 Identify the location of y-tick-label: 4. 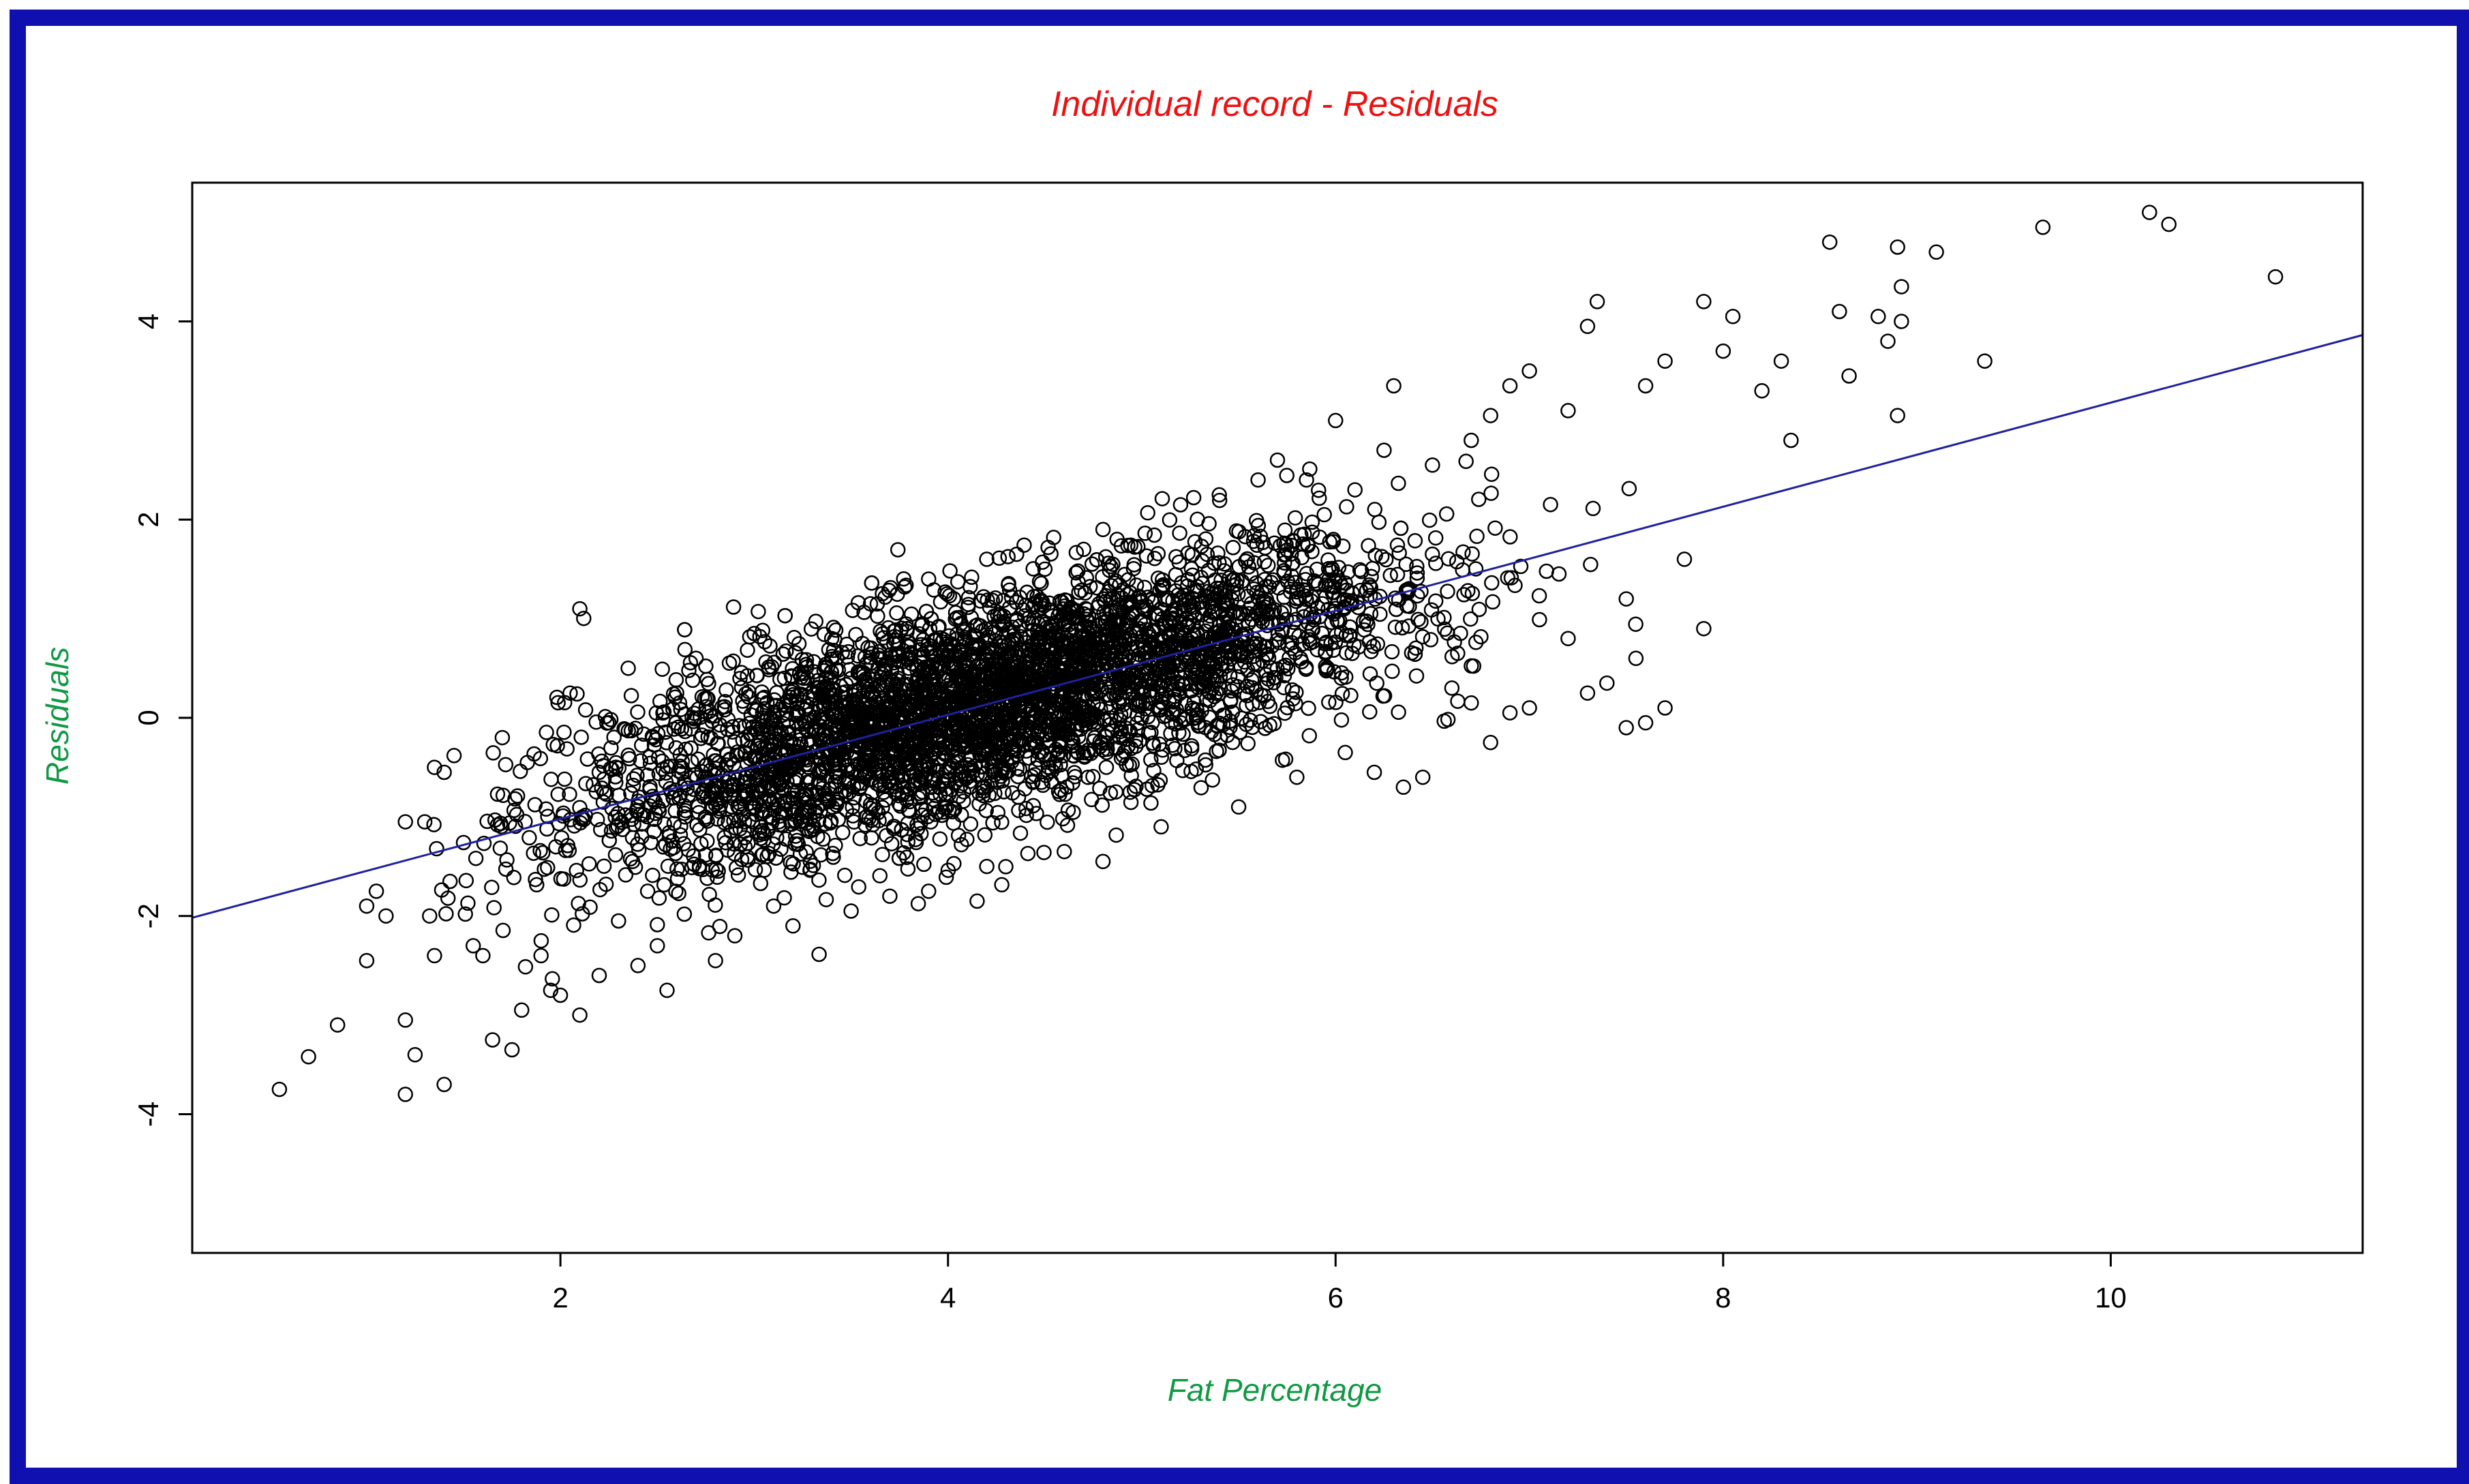
(148, 321).